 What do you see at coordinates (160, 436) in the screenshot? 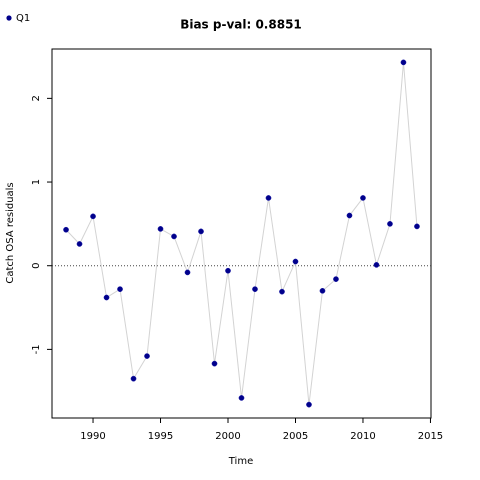
I see `x-tick-label: 1995` at bounding box center [160, 436].